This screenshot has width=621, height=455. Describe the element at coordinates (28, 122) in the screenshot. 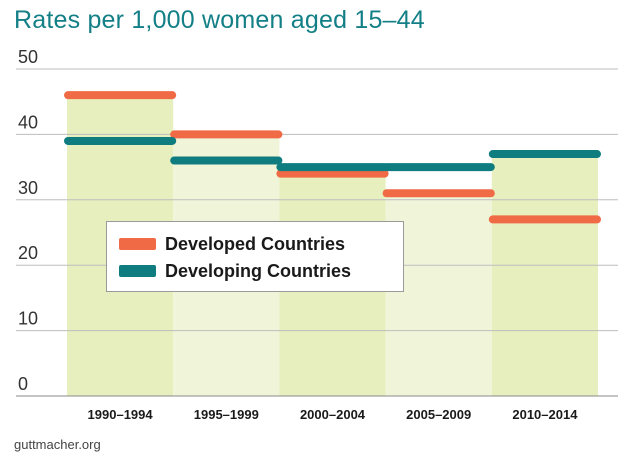

I see `y-tick-label-40: 40` at that location.